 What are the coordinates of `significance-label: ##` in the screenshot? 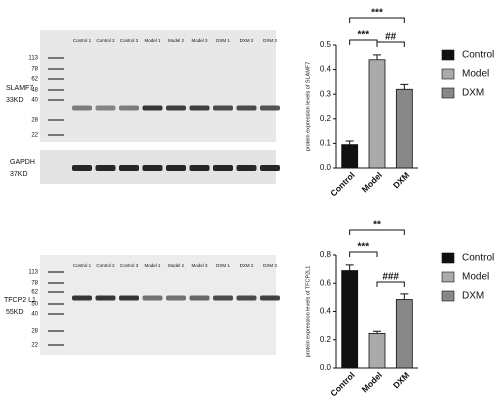 It's located at (391, 37).